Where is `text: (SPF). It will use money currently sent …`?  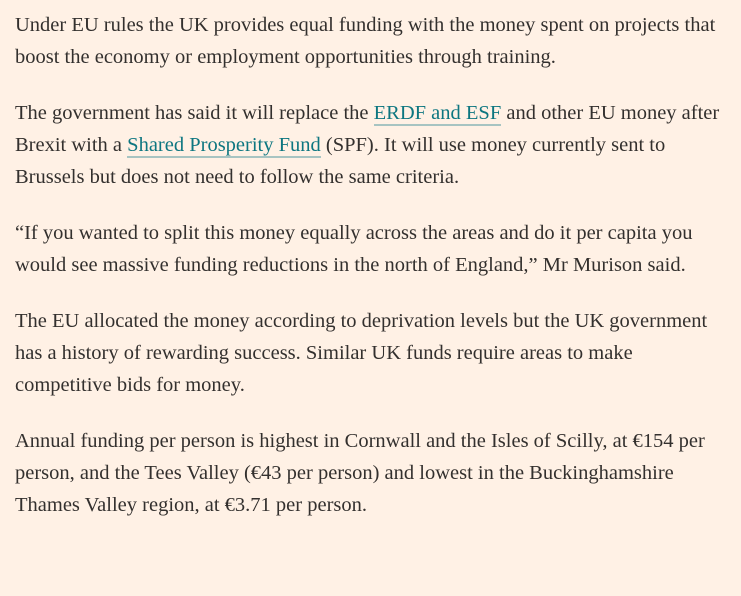
text: (SPF). It will use money currently sent … is located at coordinates (340, 161).